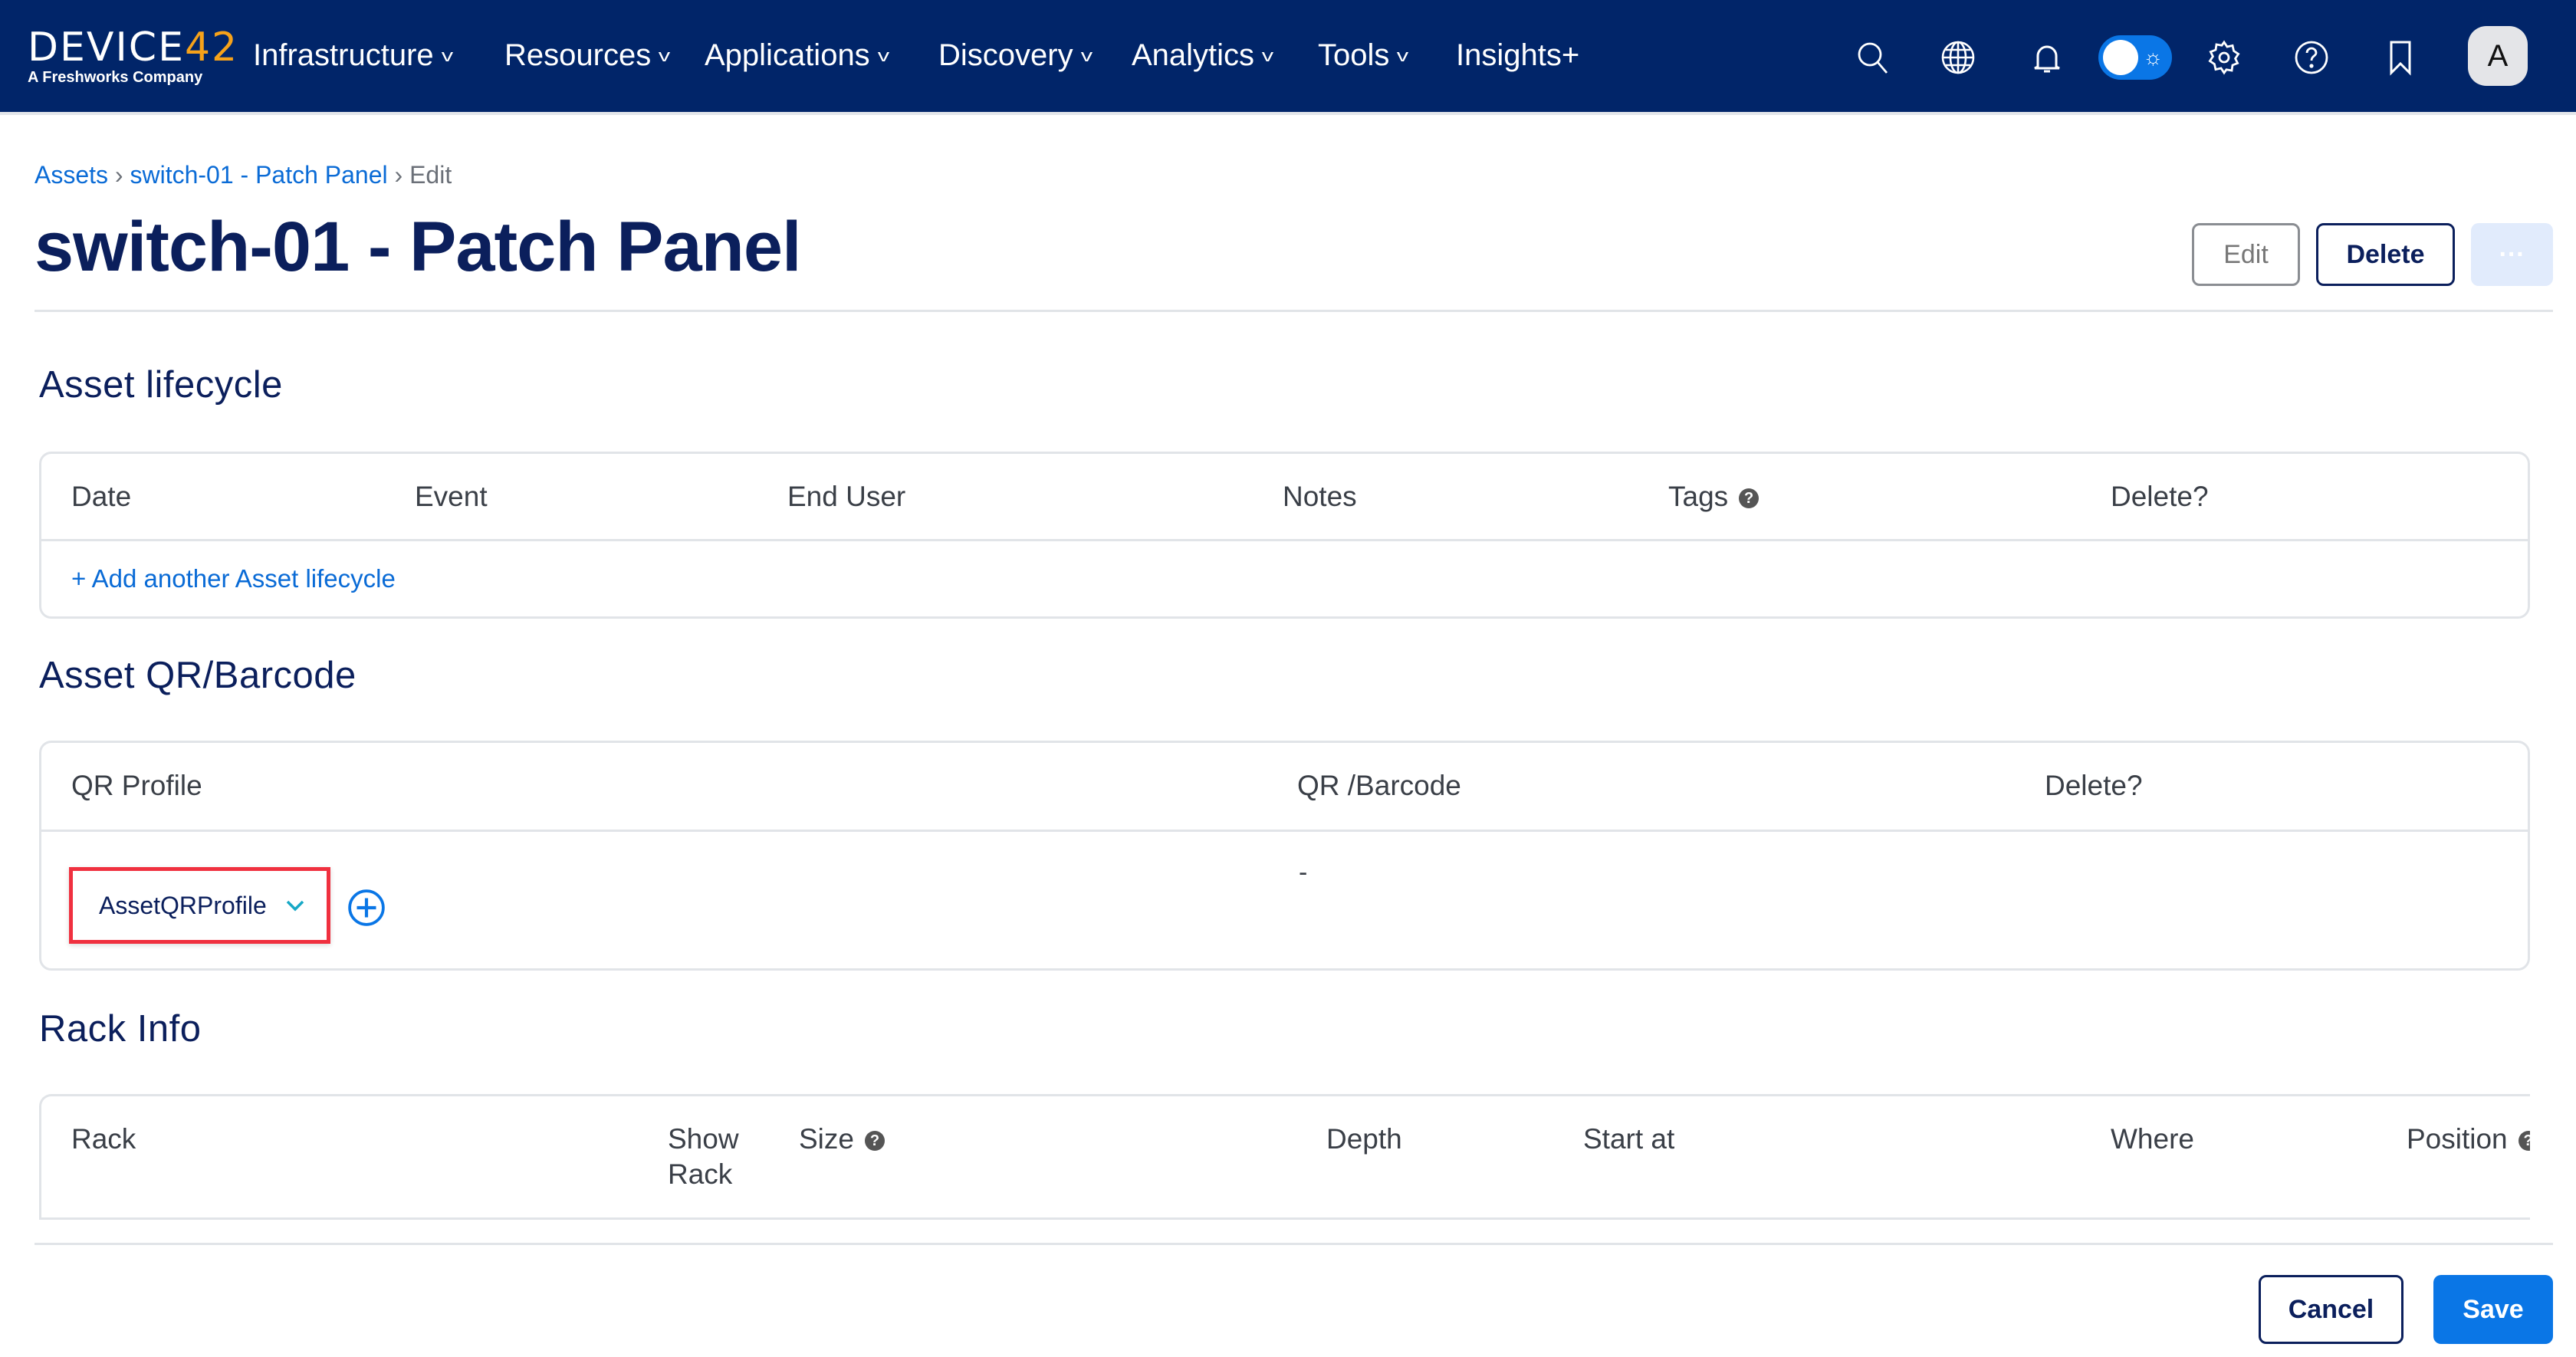 The width and height of the screenshot is (2576, 1357). I want to click on breadcrumb-current: Edit, so click(430, 175).